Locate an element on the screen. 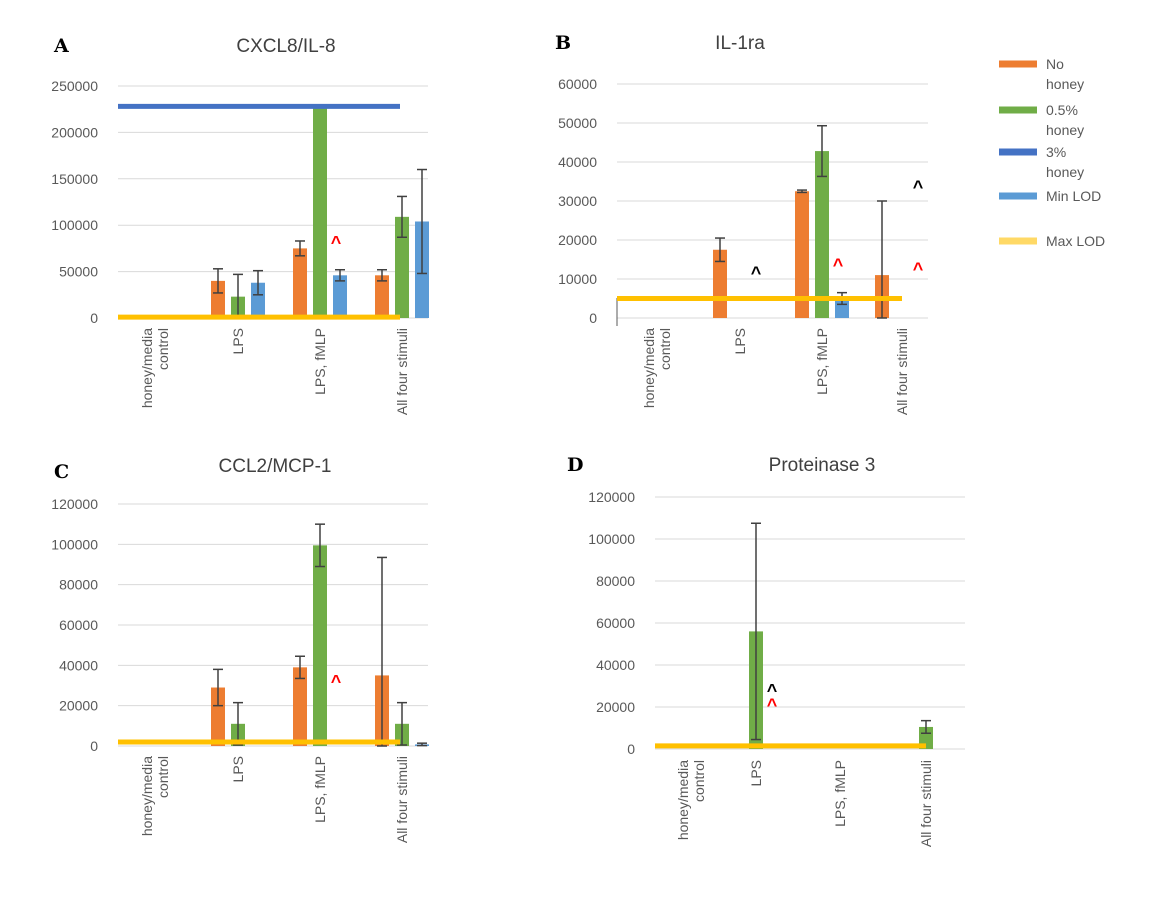 The width and height of the screenshot is (1156, 903). legend-label: 3% is located at coordinates (1056, 152).